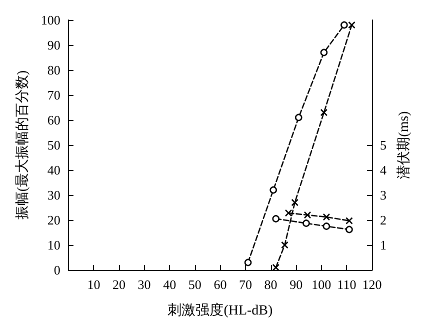 Image resolution: width=428 pixels, height=334 pixels. Describe the element at coordinates (53, 145) in the screenshot. I see `y-tick-label: 50` at that location.